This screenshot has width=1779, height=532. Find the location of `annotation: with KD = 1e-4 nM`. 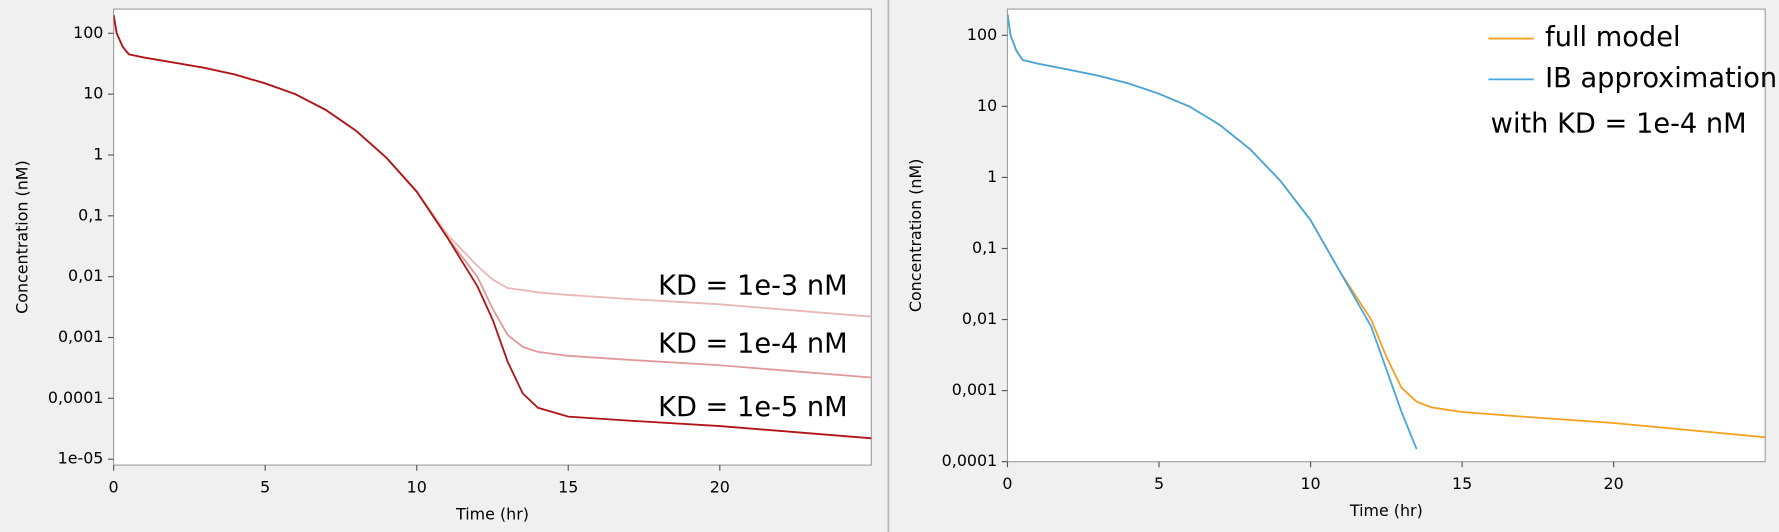

annotation: with KD = 1e-4 nM is located at coordinates (1619, 123).